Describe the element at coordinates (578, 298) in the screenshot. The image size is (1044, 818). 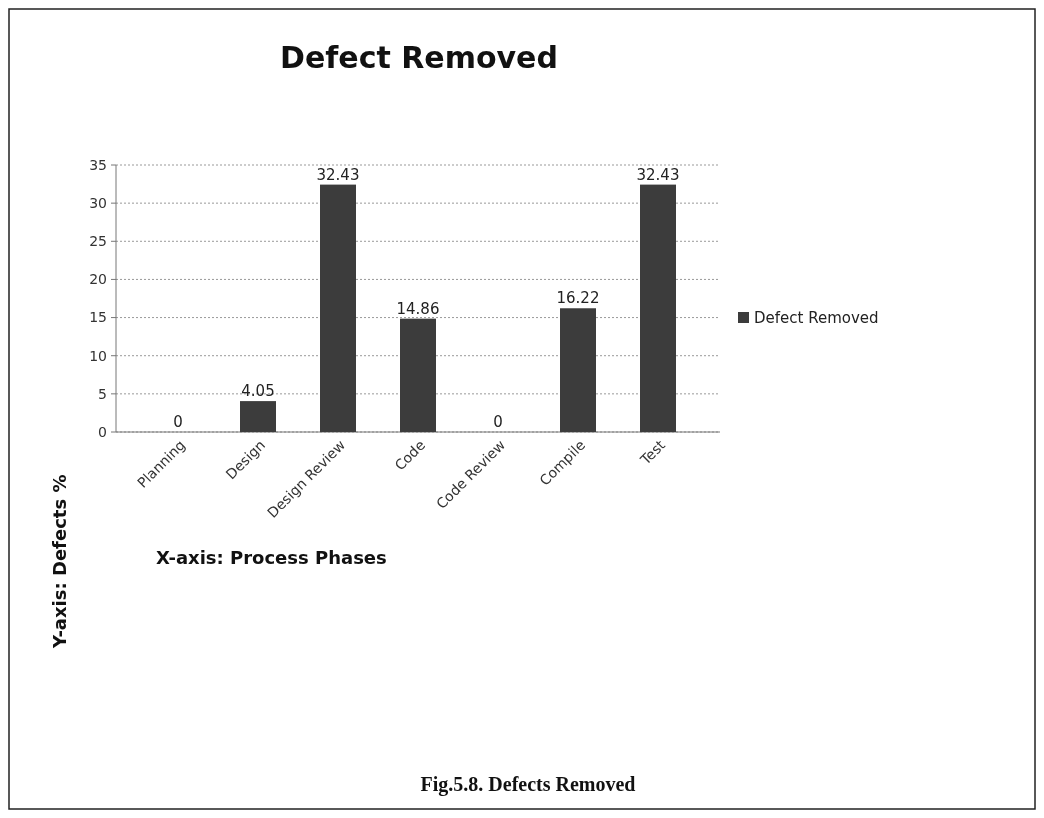
I see `data-label: 16.22` at that location.